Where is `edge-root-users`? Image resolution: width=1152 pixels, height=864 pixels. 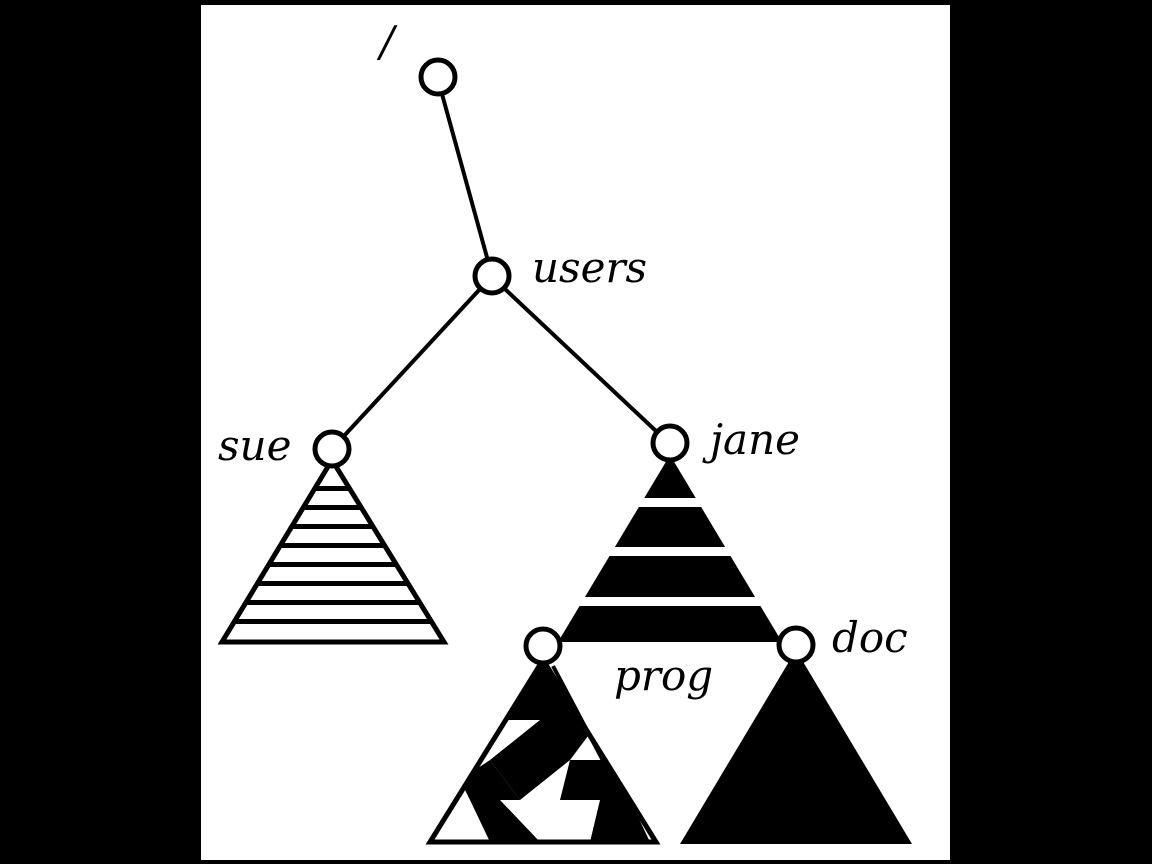
edge-root-users is located at coordinates (465, 177).